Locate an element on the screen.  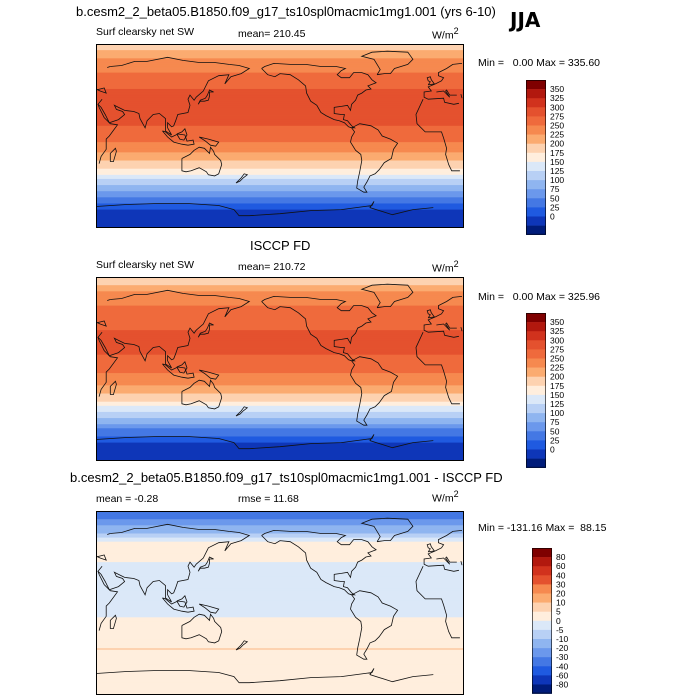
colorbar-frame is located at coordinates (542, 621).